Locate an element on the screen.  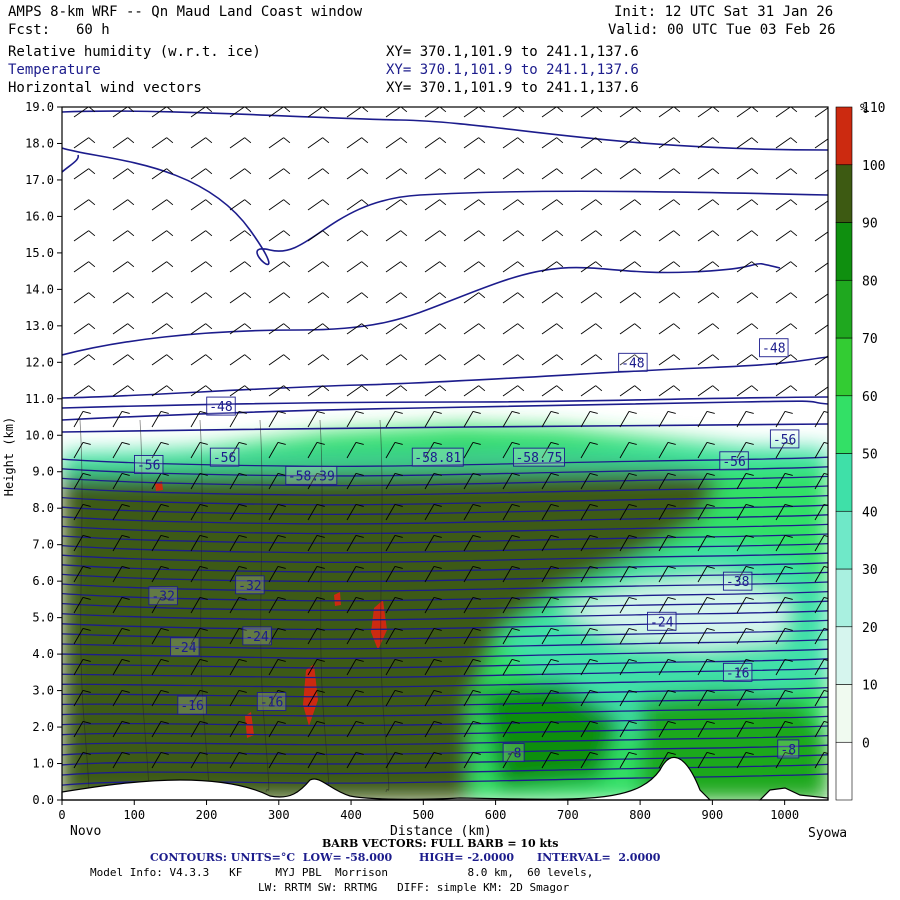
colorbar-tick-label: 90 is located at coordinates (870, 224).